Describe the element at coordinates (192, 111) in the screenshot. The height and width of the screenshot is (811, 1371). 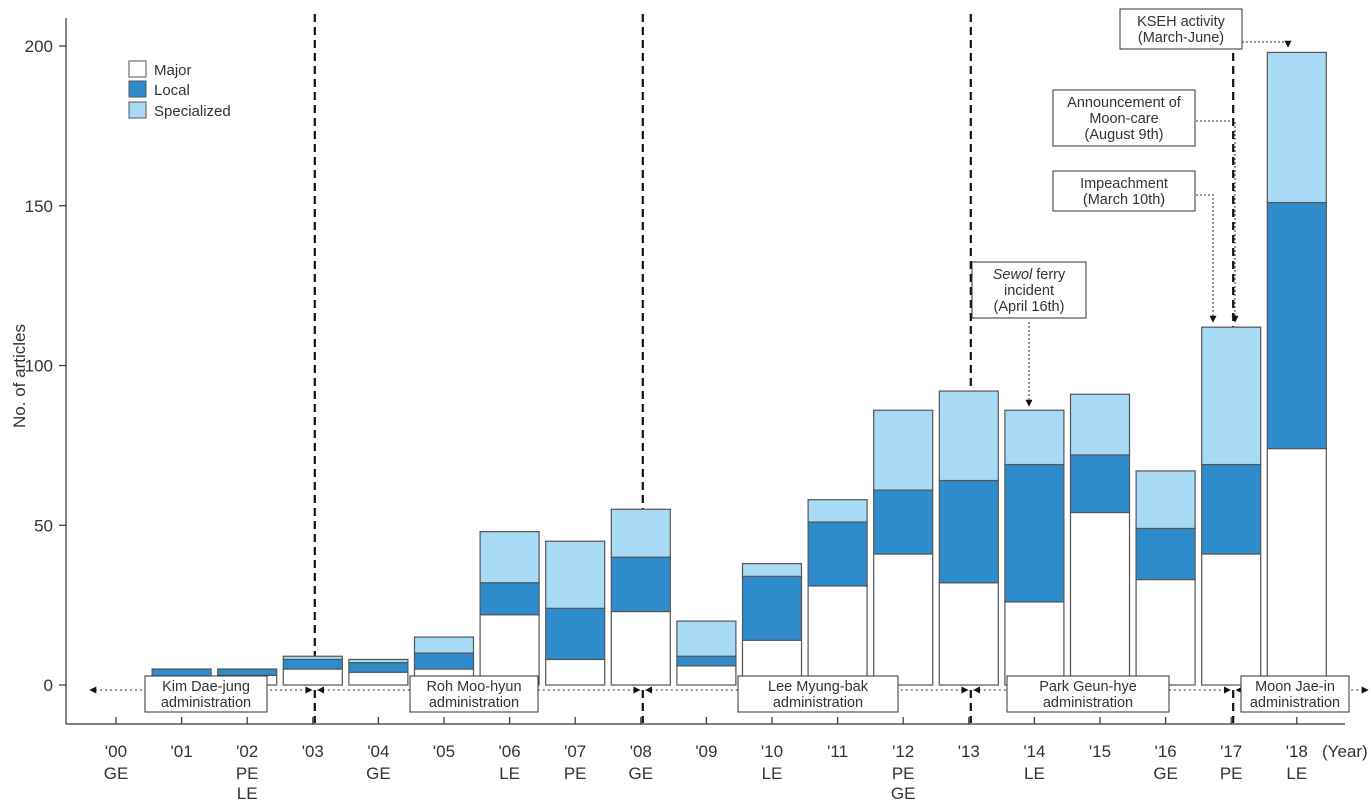
I see `legend-label-specialized: Specialized` at that location.